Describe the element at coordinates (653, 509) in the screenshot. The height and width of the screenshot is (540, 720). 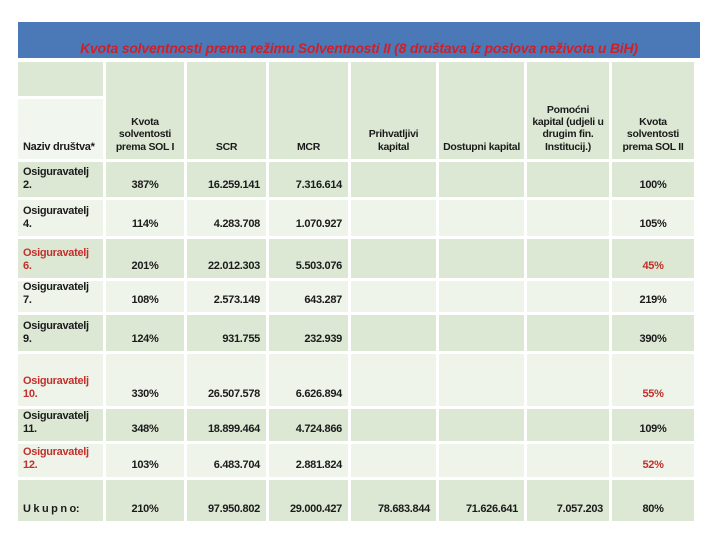
I see `sol2-quota-cell-text: 80%` at that location.